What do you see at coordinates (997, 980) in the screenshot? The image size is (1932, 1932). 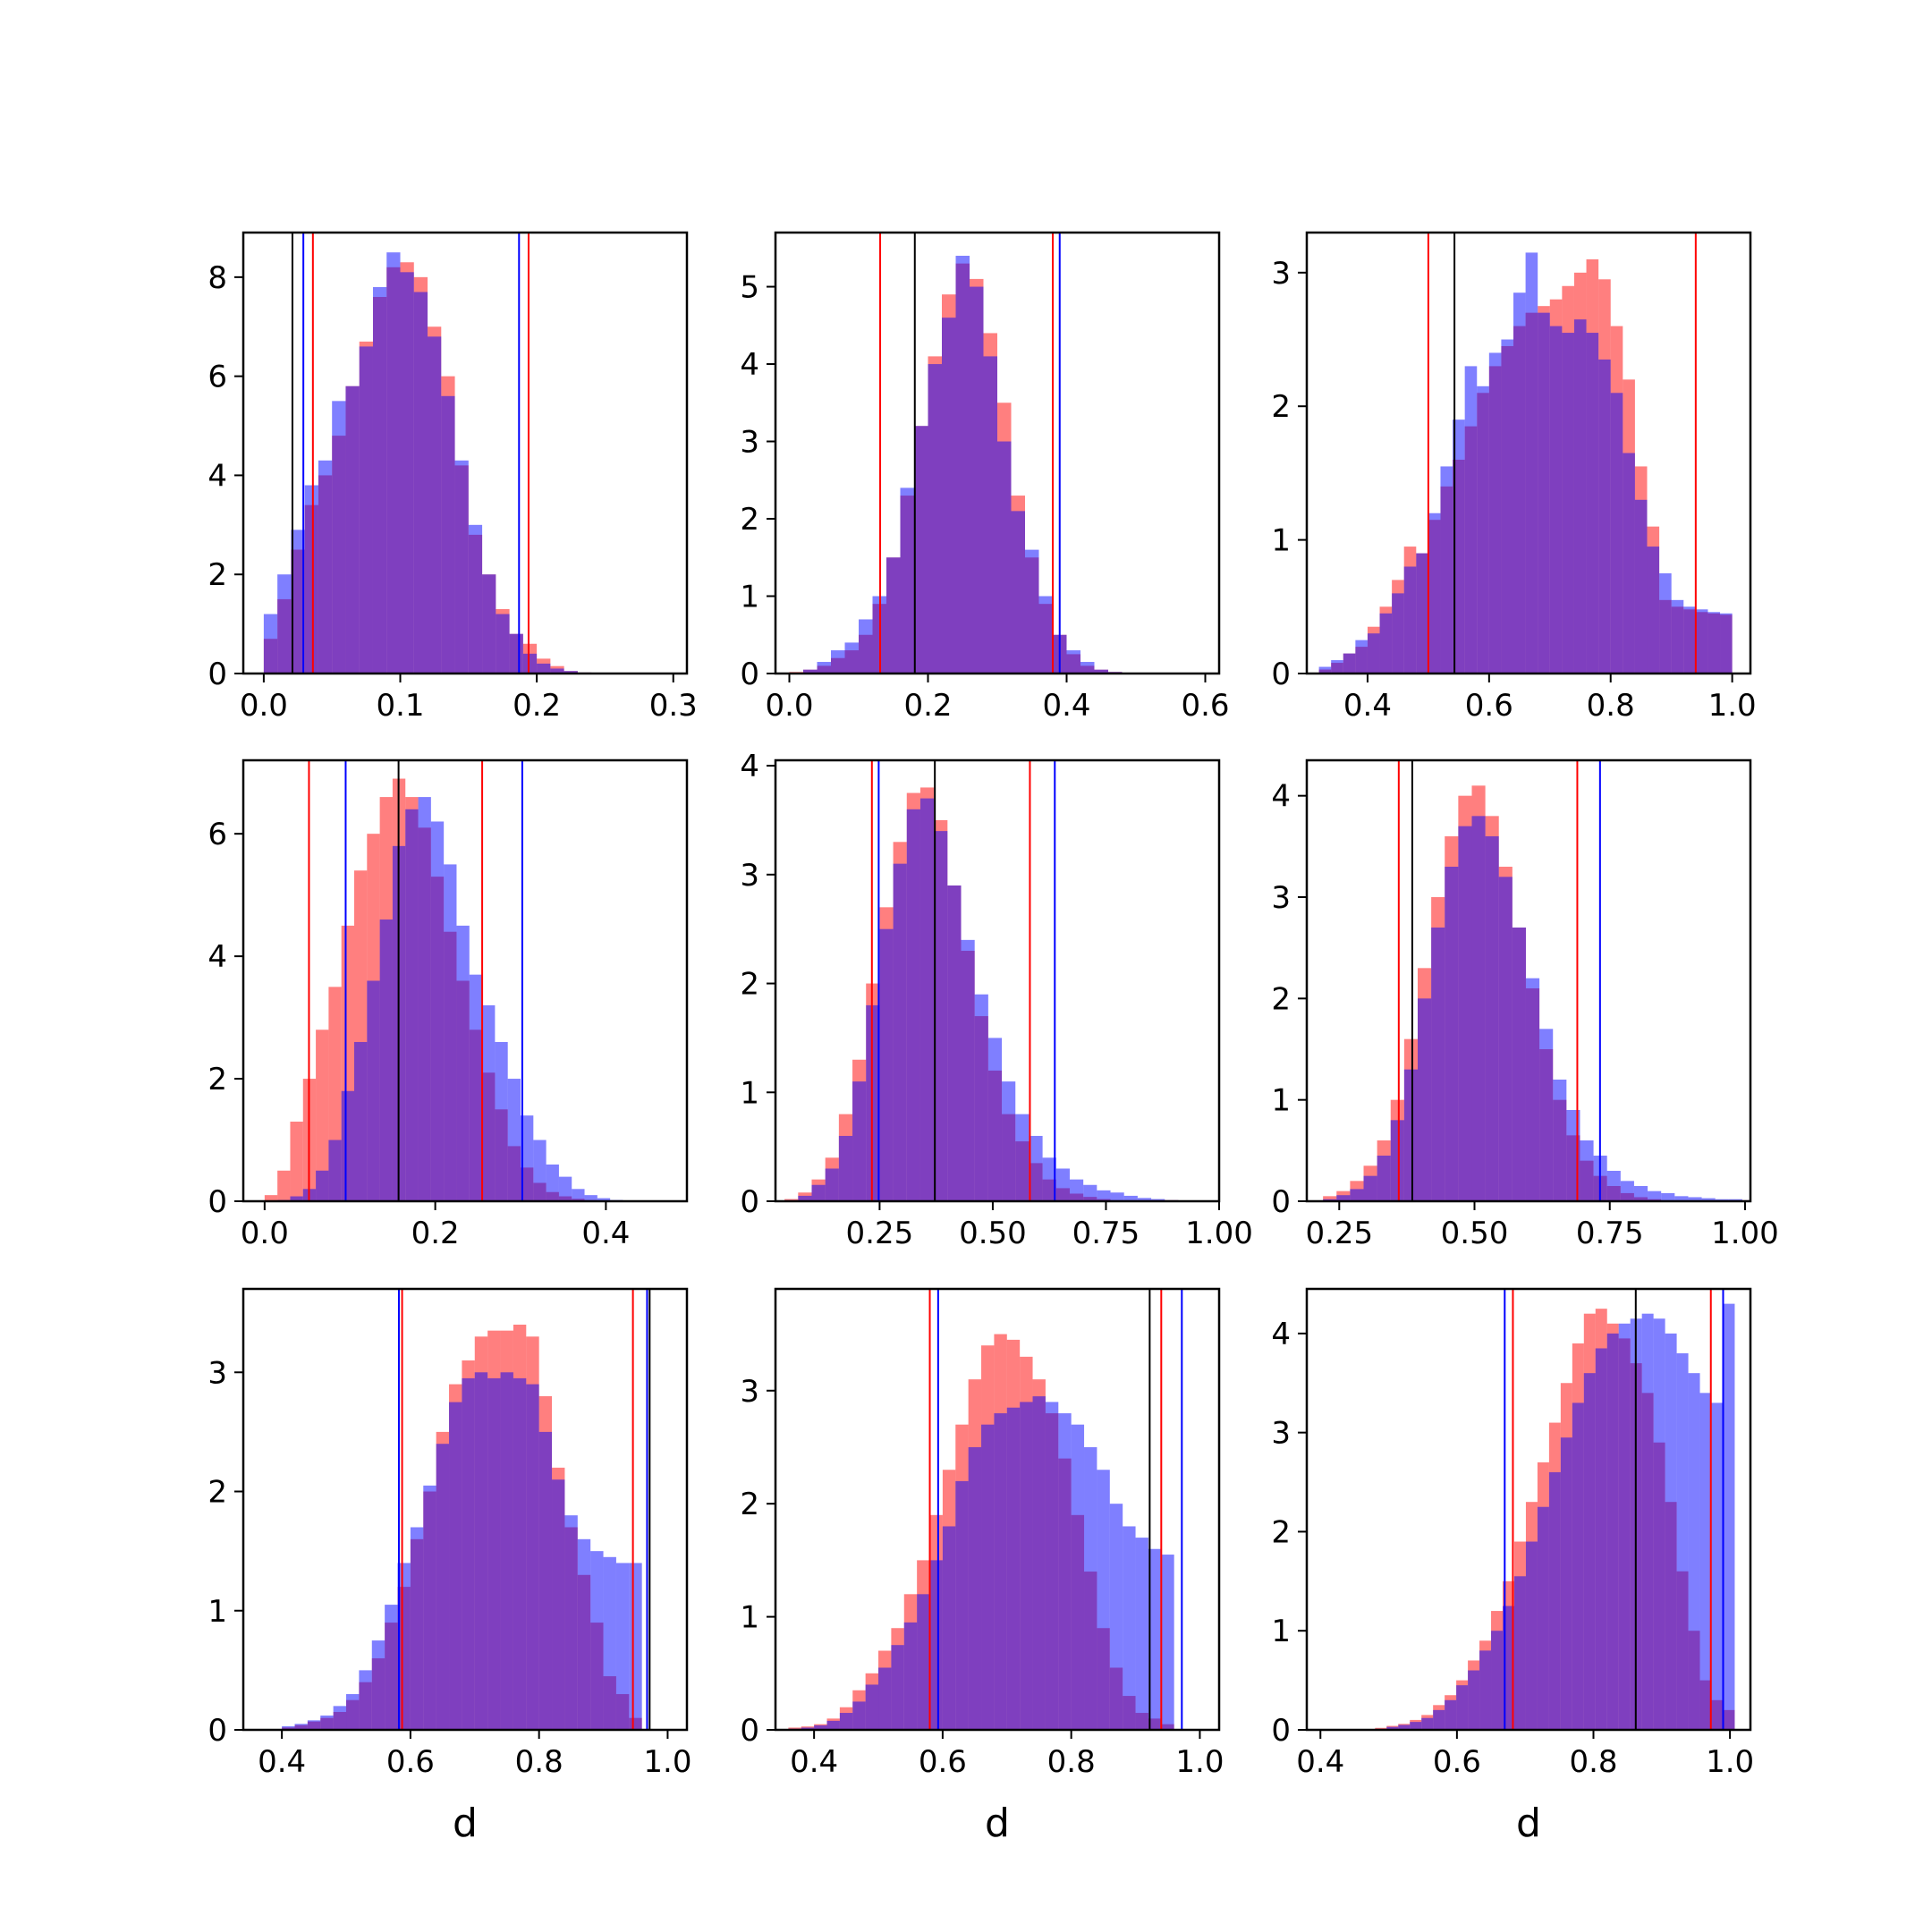 I see `axes-frame` at bounding box center [997, 980].